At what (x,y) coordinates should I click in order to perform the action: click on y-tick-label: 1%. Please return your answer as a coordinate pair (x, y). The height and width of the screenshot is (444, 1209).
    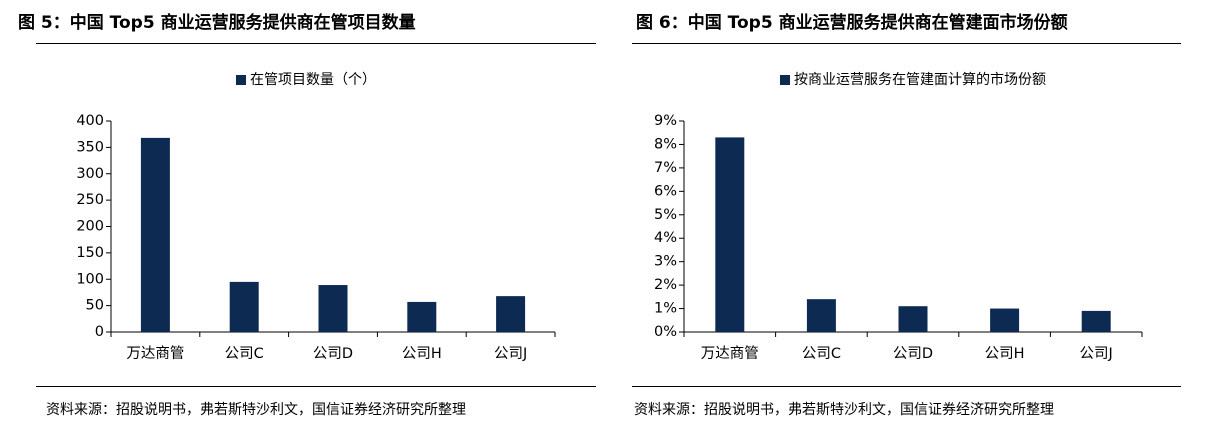
    Looking at the image, I should click on (665, 309).